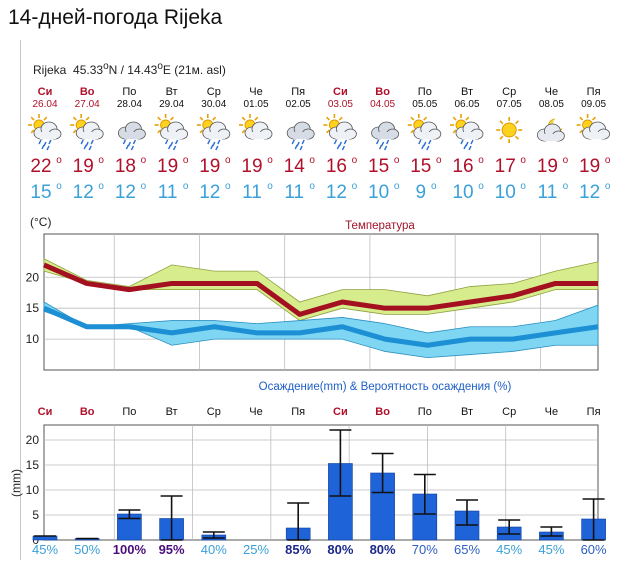 The image size is (623, 567). Describe the element at coordinates (115, 17) in the screenshot. I see `page-title: 14-дней-погода Rijeka` at that location.